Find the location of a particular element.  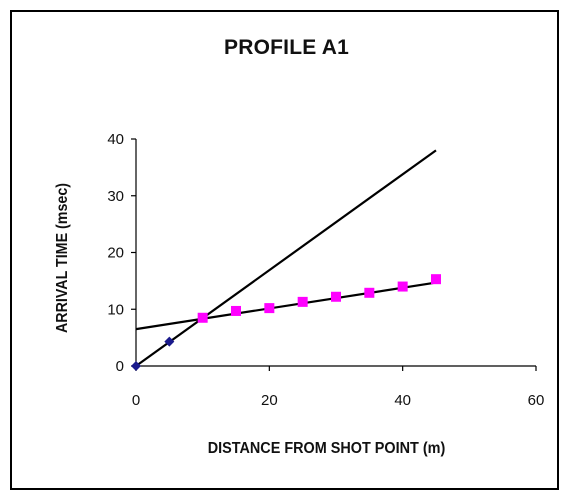

y-tick-label: 40 is located at coordinates (115, 139).